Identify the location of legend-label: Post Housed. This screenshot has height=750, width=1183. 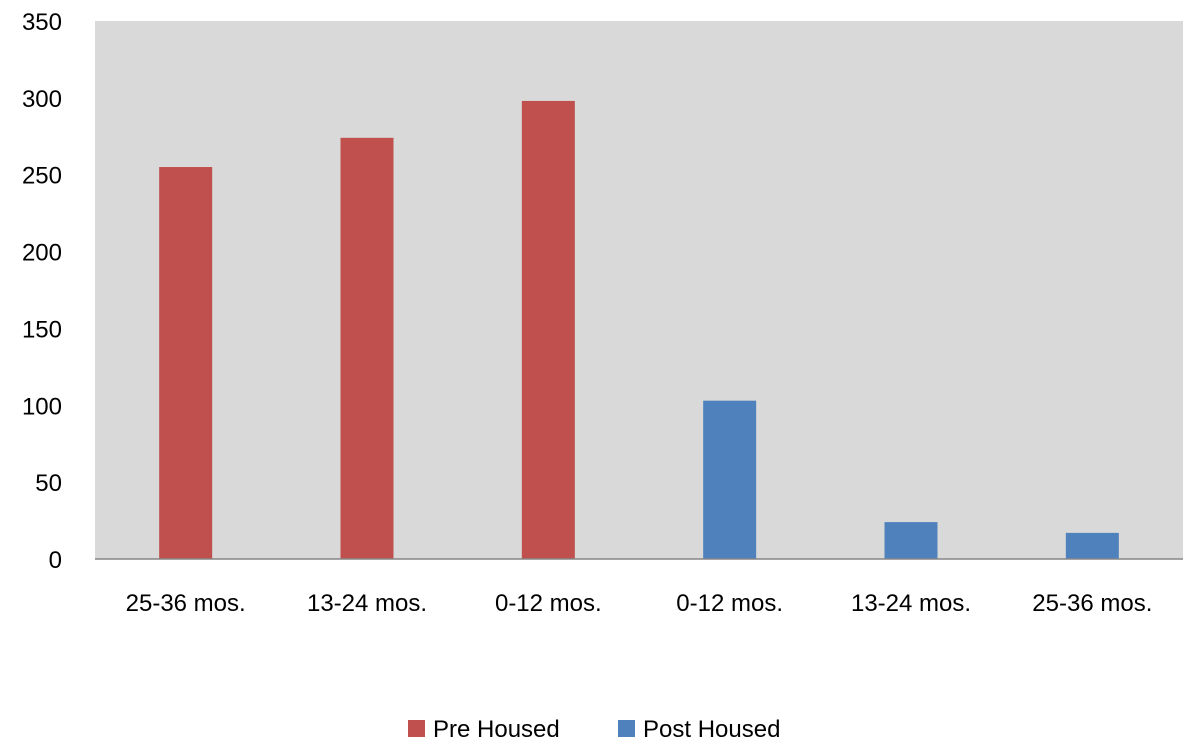
(711, 729).